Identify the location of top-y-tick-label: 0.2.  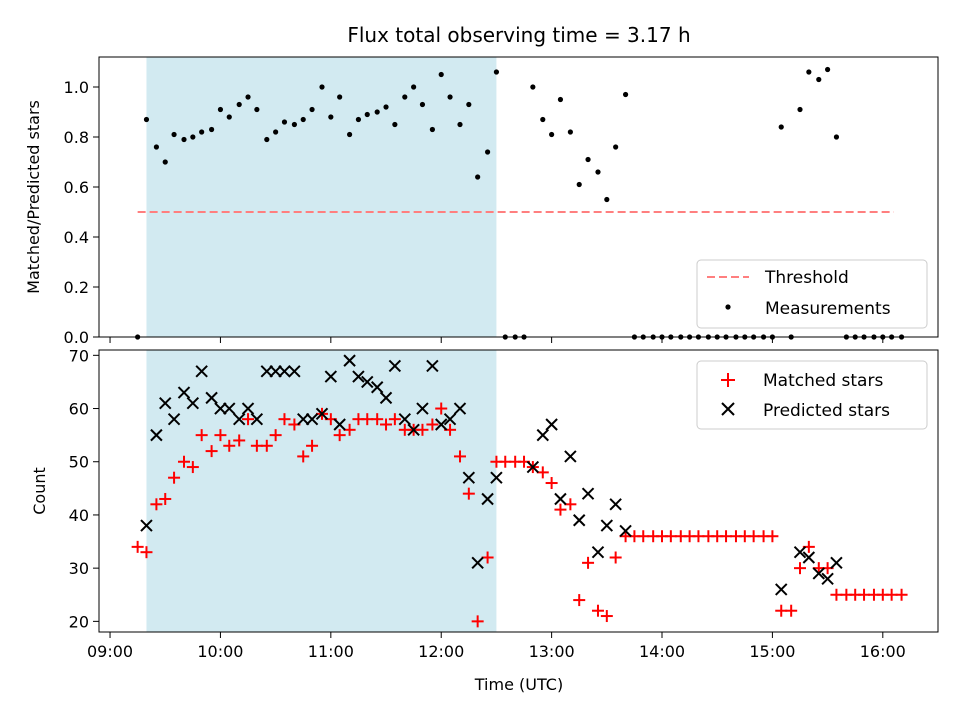
(76, 287).